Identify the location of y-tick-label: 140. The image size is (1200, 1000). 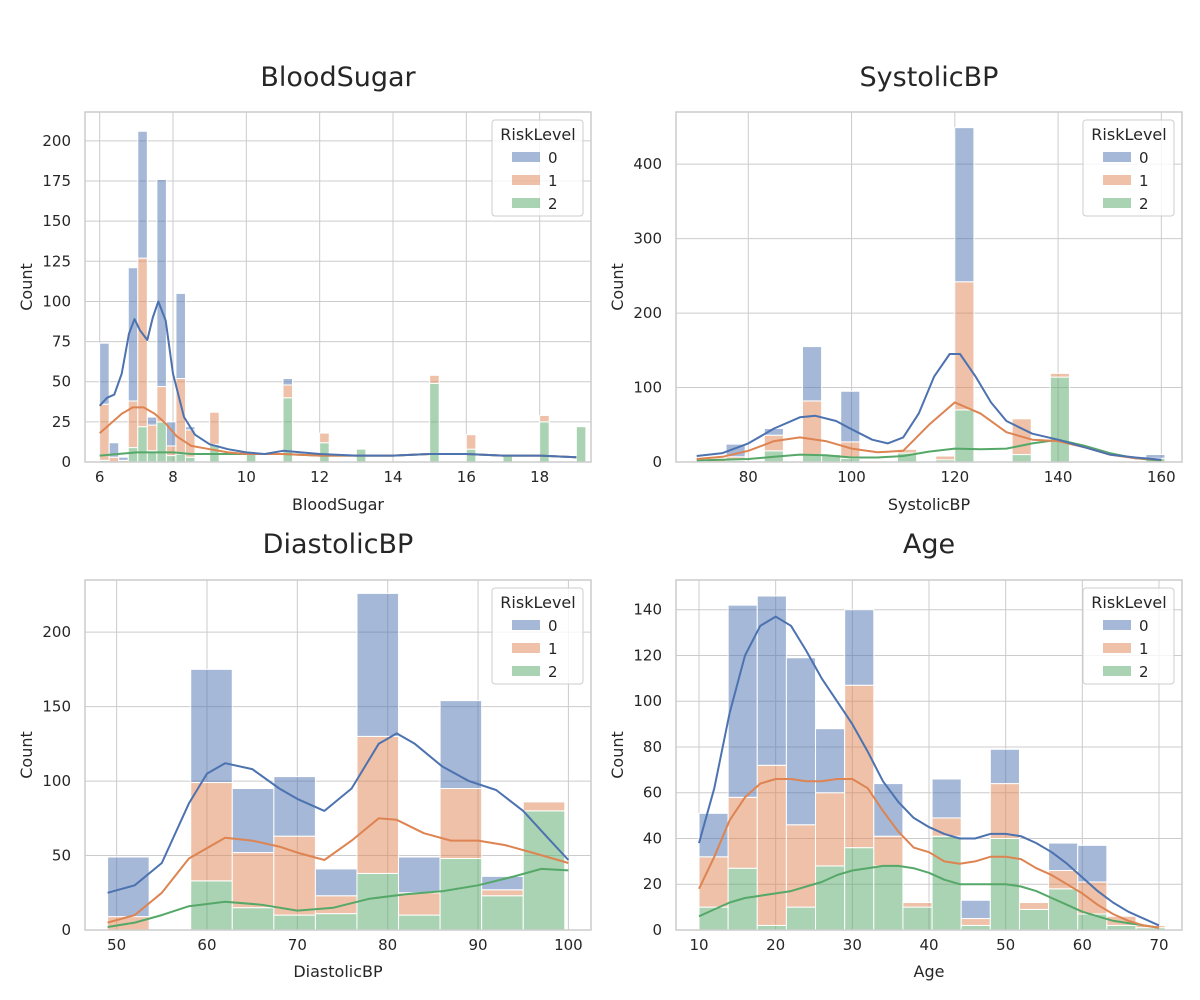
(647, 610).